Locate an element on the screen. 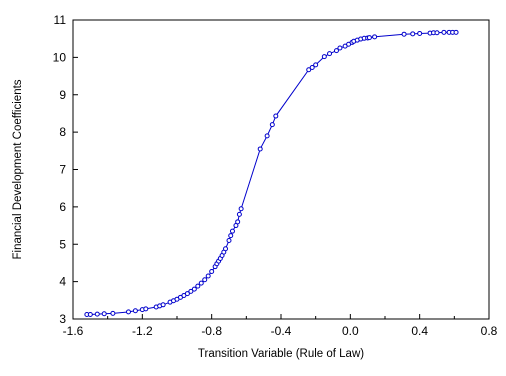 This screenshot has width=506, height=376. y-tick-label: 10 is located at coordinates (60, 57).